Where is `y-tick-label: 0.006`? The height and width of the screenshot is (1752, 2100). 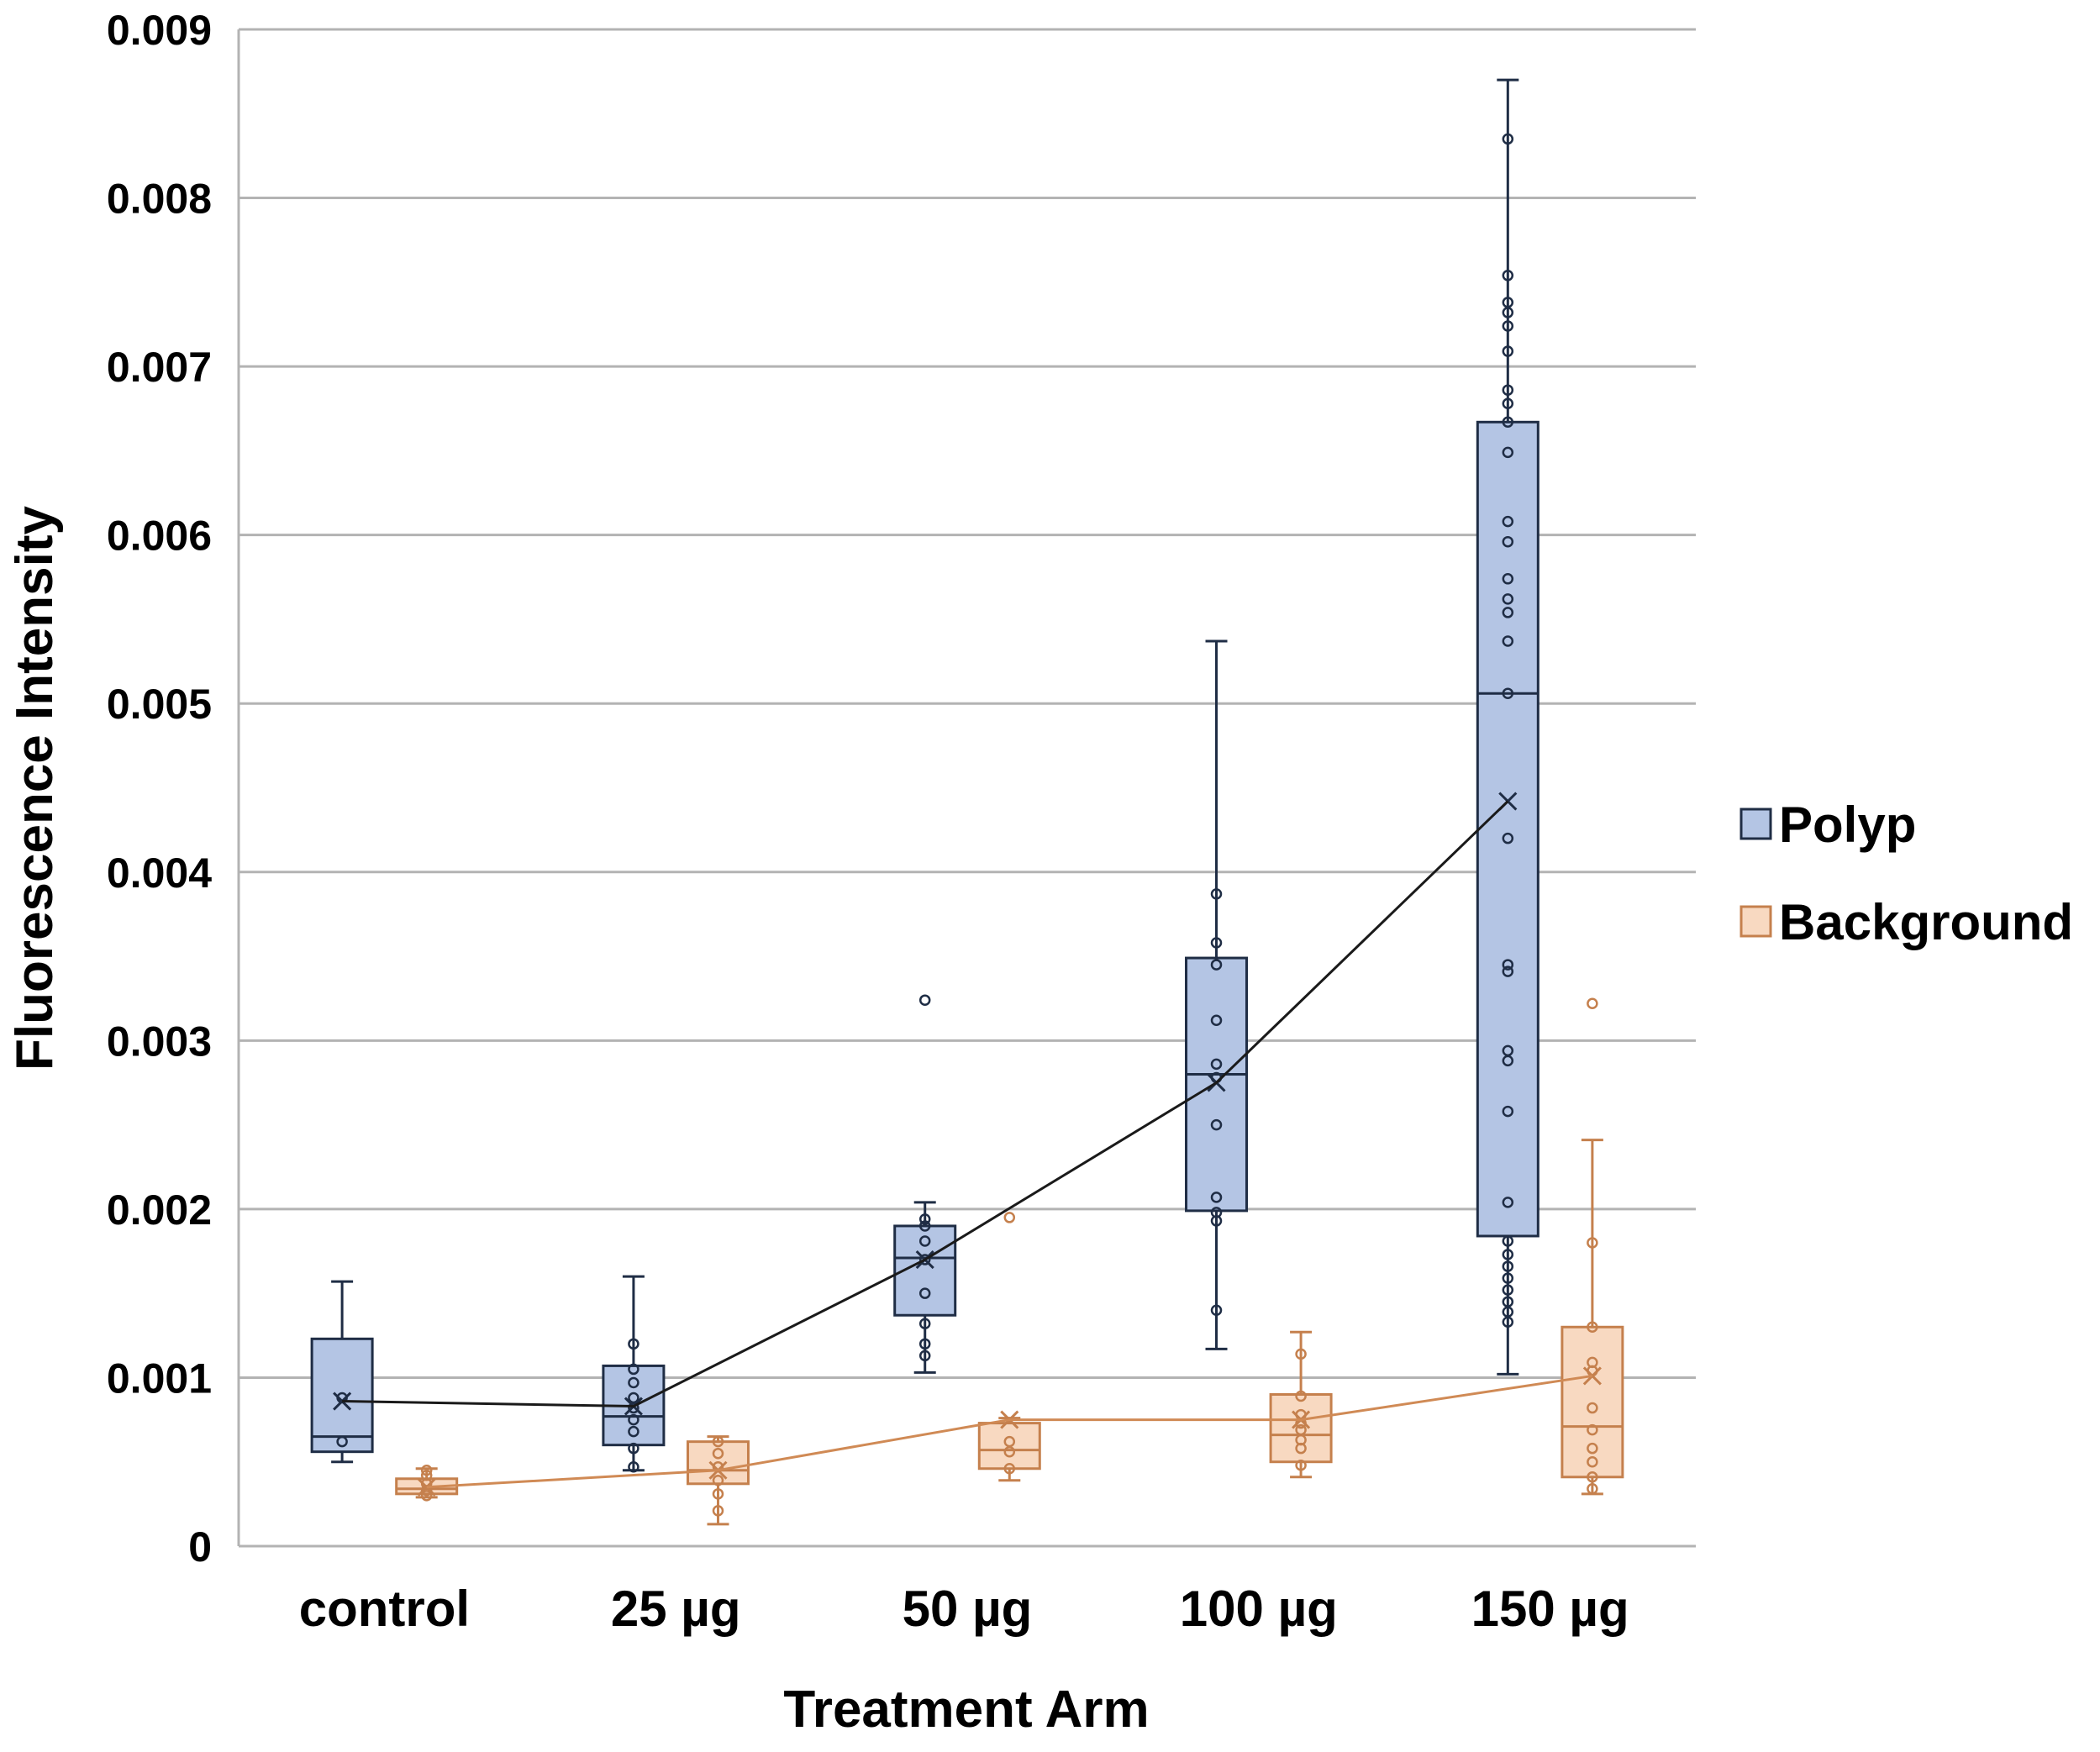 y-tick-label: 0.006 is located at coordinates (159, 536).